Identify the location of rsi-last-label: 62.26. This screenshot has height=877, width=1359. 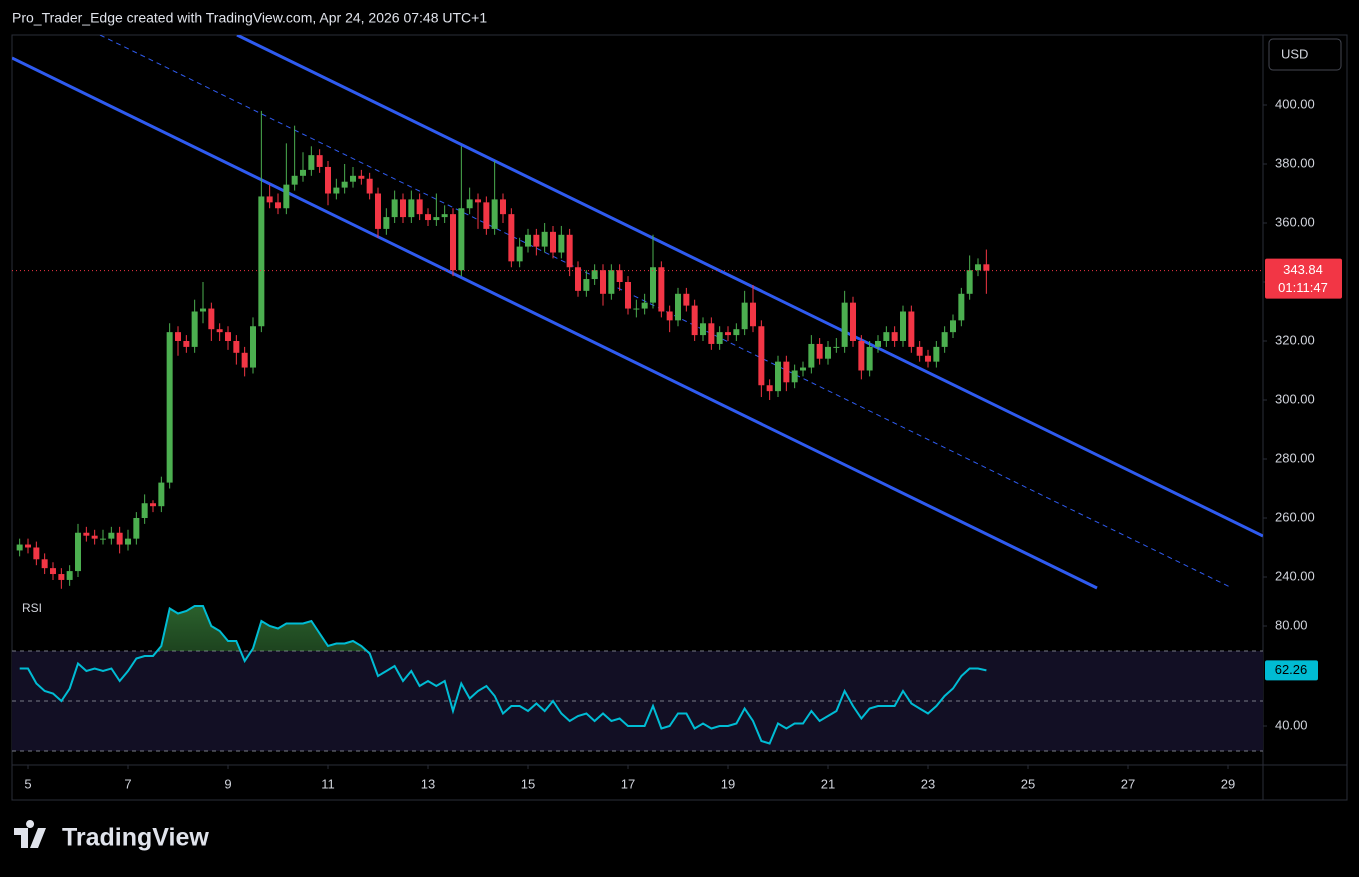
(1291, 669).